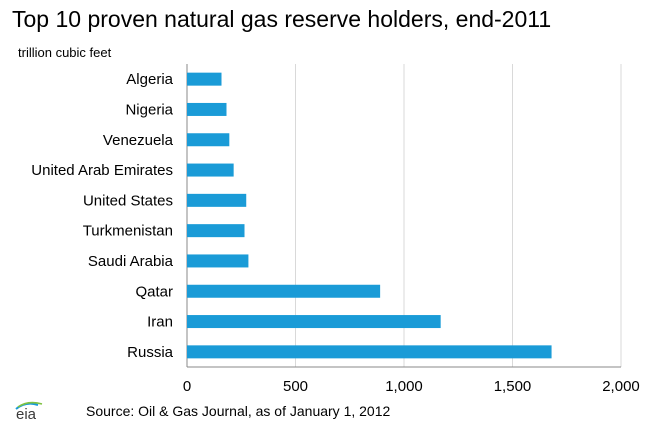 The width and height of the screenshot is (668, 437). What do you see at coordinates (187, 386) in the screenshot?
I see `x-tick-label: 0` at bounding box center [187, 386].